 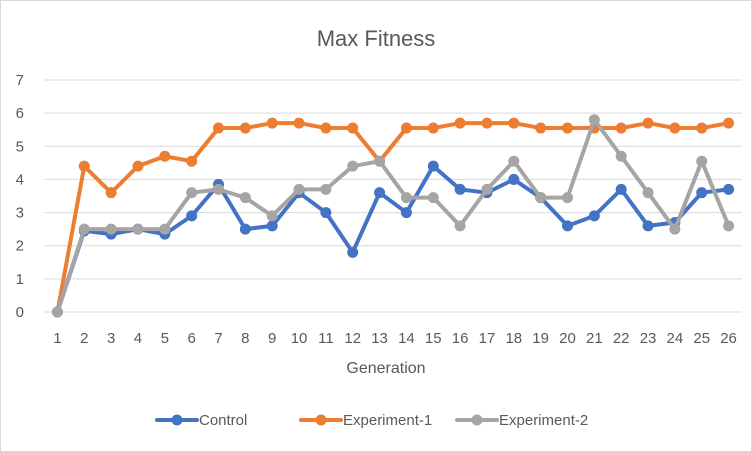 I want to click on x-tick-label: 25, so click(x=701, y=338).